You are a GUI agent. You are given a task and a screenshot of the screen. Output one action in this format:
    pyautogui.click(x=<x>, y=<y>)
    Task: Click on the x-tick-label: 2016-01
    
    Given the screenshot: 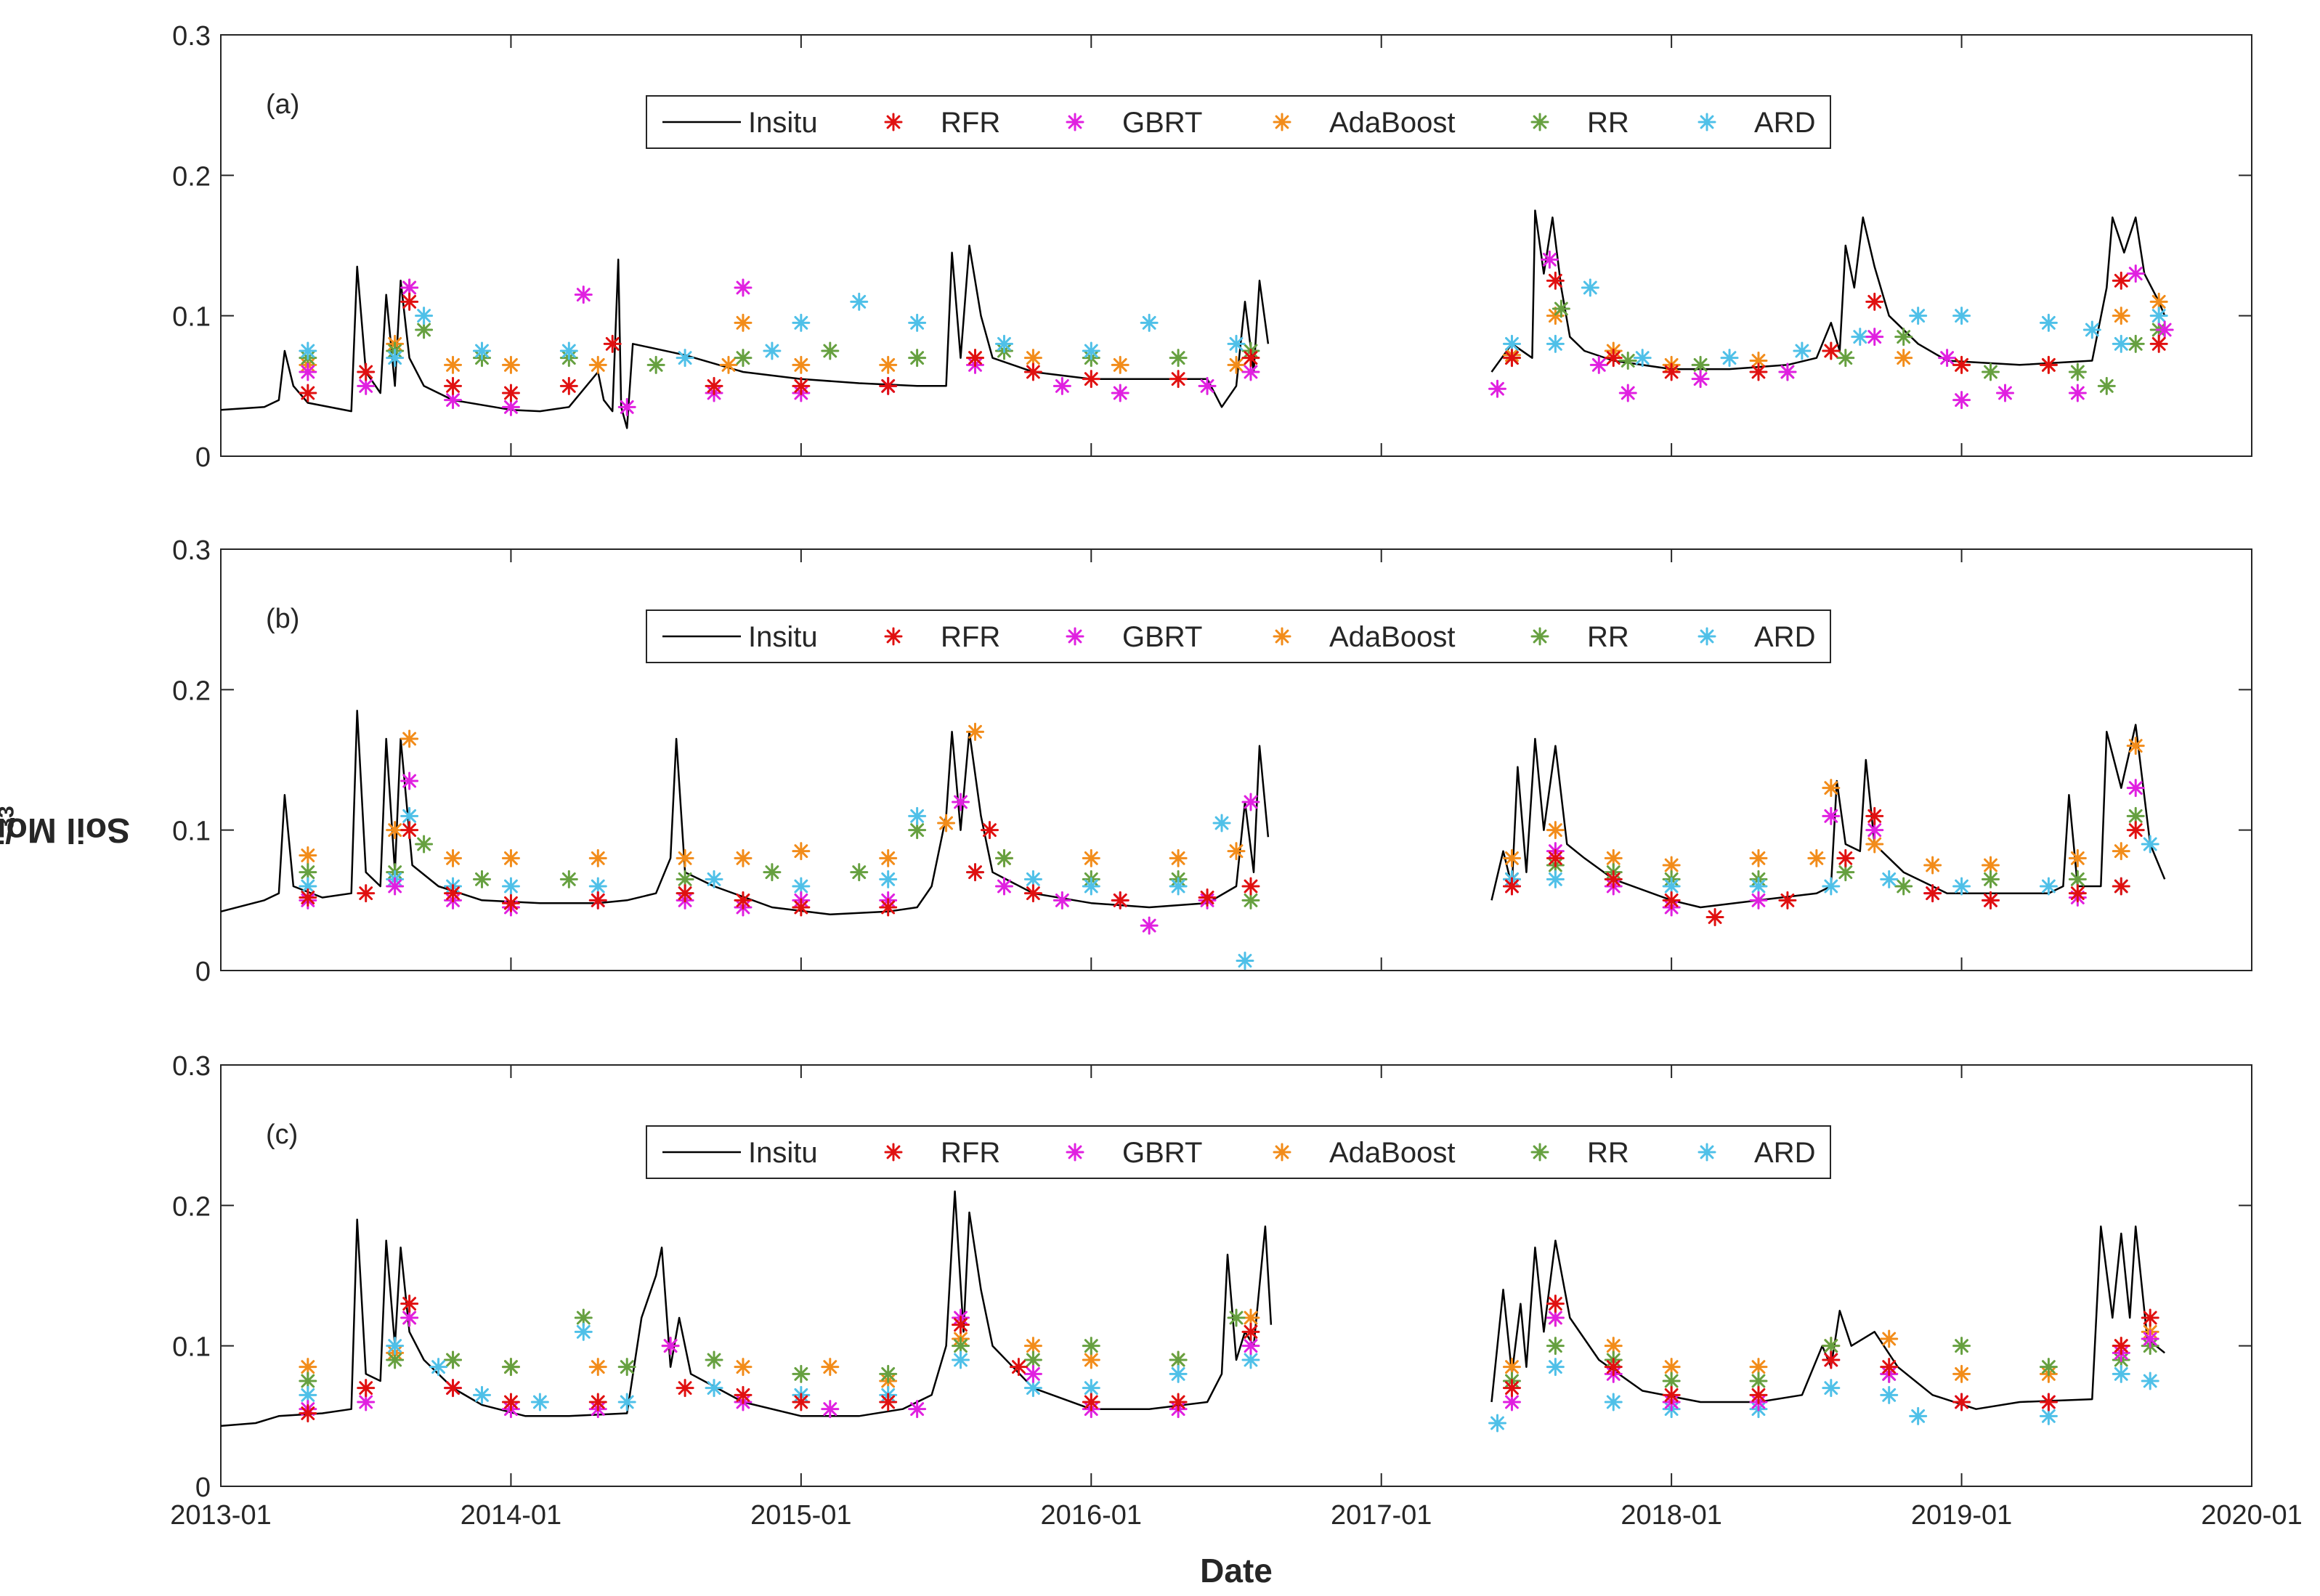 What is the action you would take?
    pyautogui.click(x=1091, y=1515)
    